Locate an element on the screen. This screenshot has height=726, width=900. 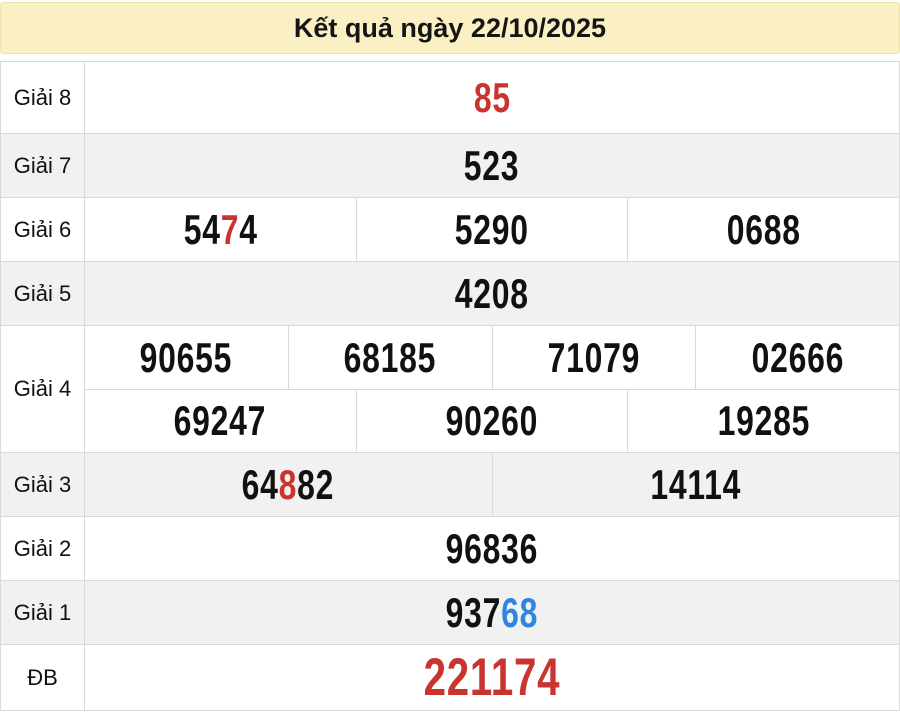
digit-segment: 4208 is located at coordinates (492, 293).